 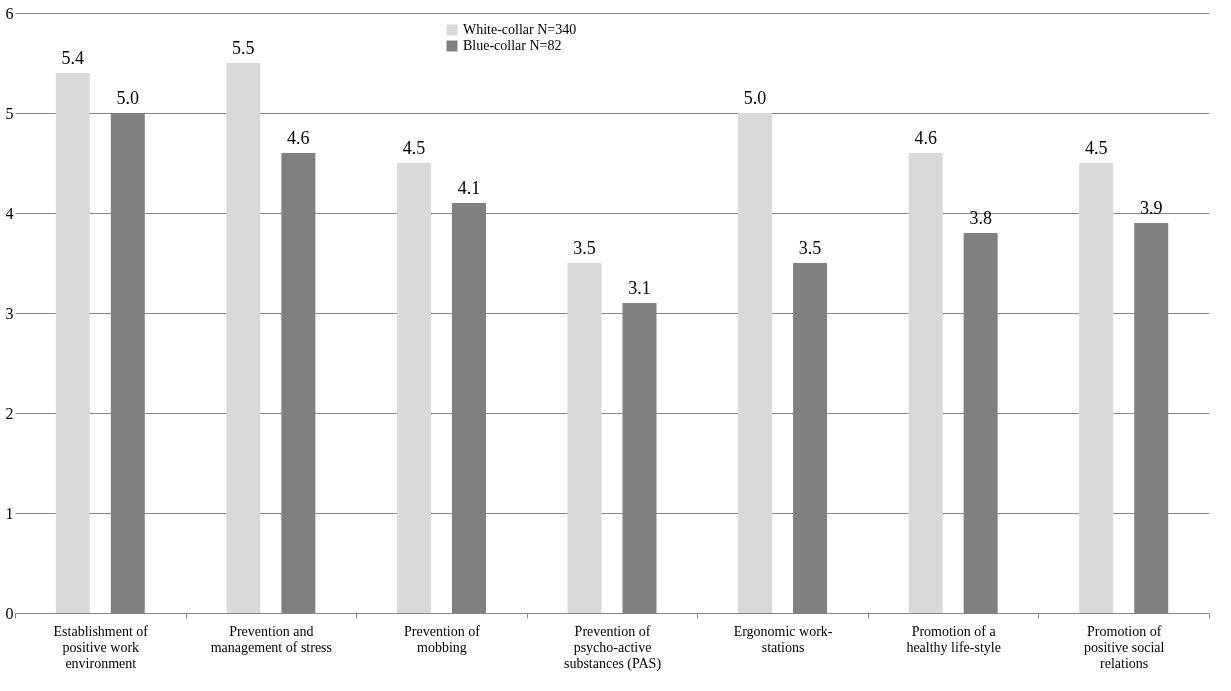 I want to click on data-label: 5.4, so click(x=73, y=58).